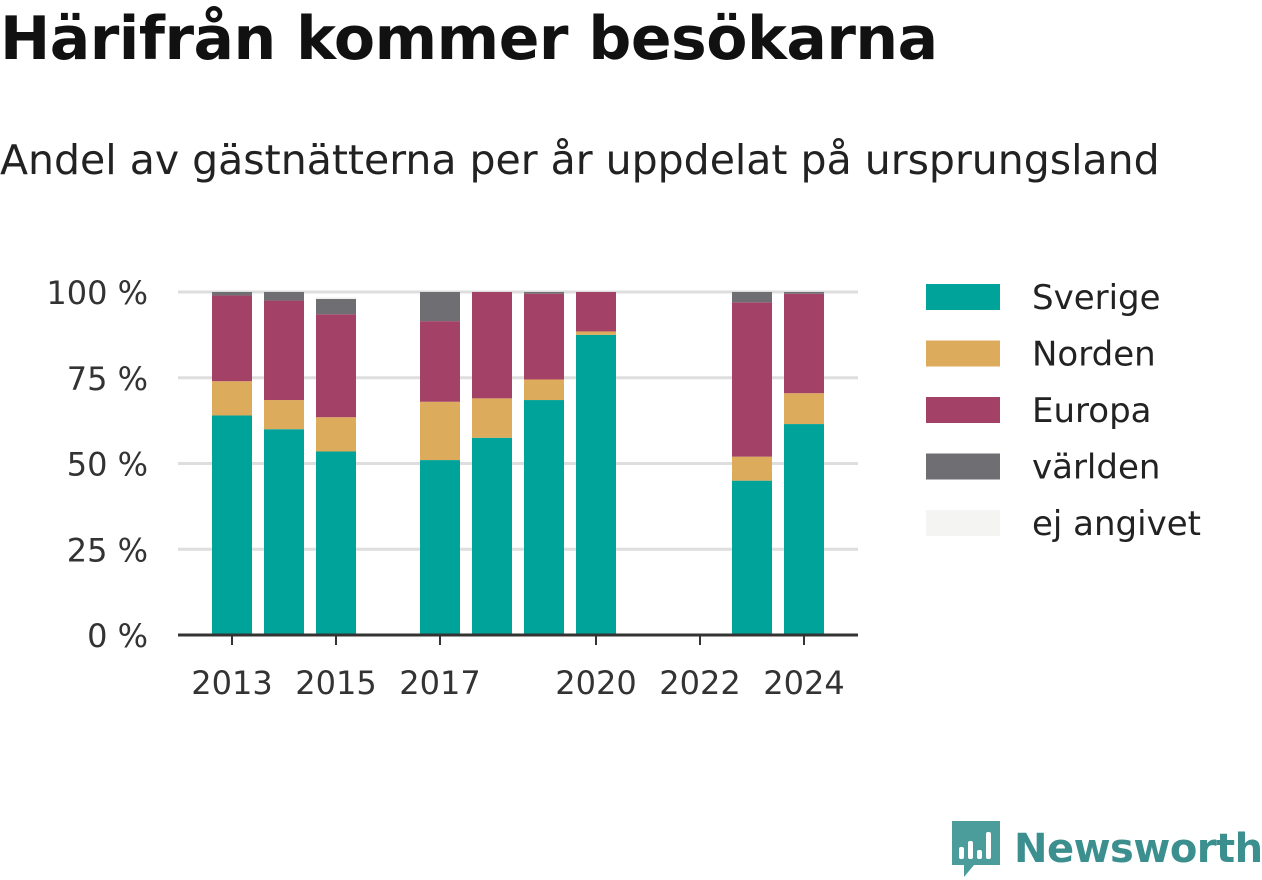 The height and width of the screenshot is (880, 1262). I want to click on legend-label: Europa, so click(1091, 411).